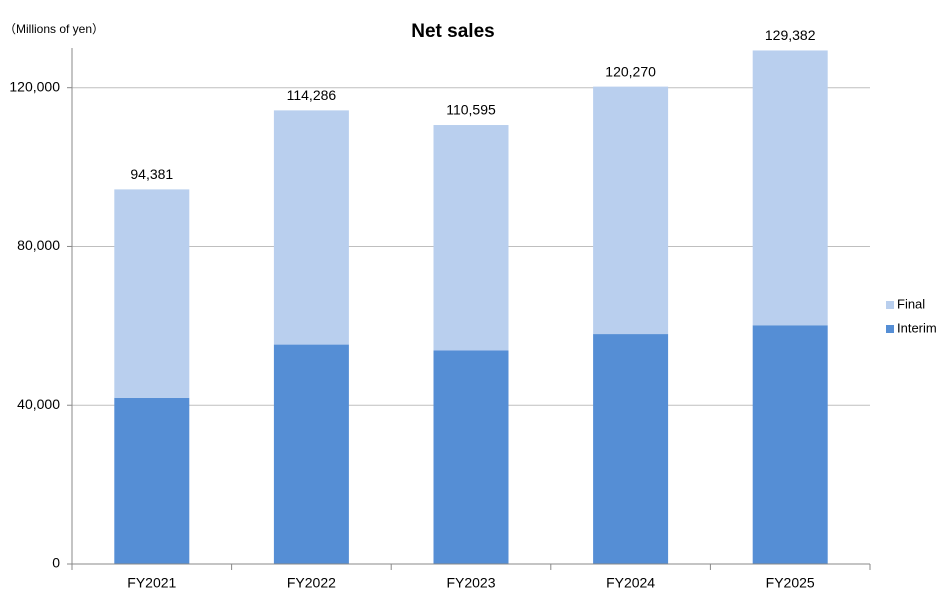 The width and height of the screenshot is (950, 599). I want to click on legend-label: Interim, so click(917, 327).